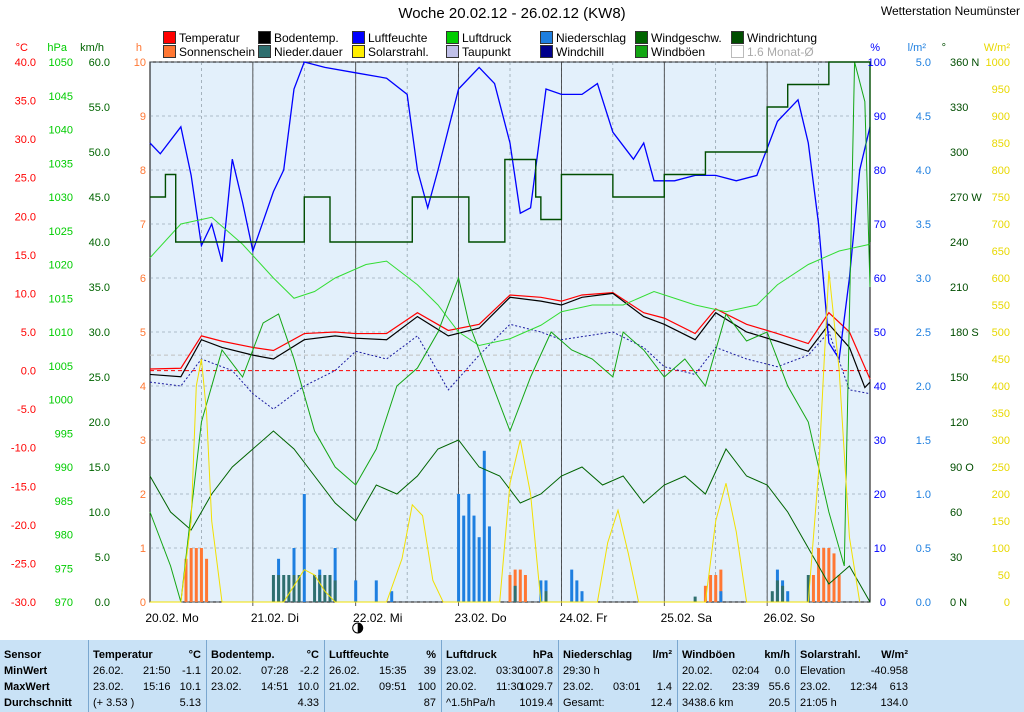 Image resolution: width=1024 pixels, height=712 pixels. What do you see at coordinates (774, 38) in the screenshot?
I see `legend-item: Windrichtung` at bounding box center [774, 38].